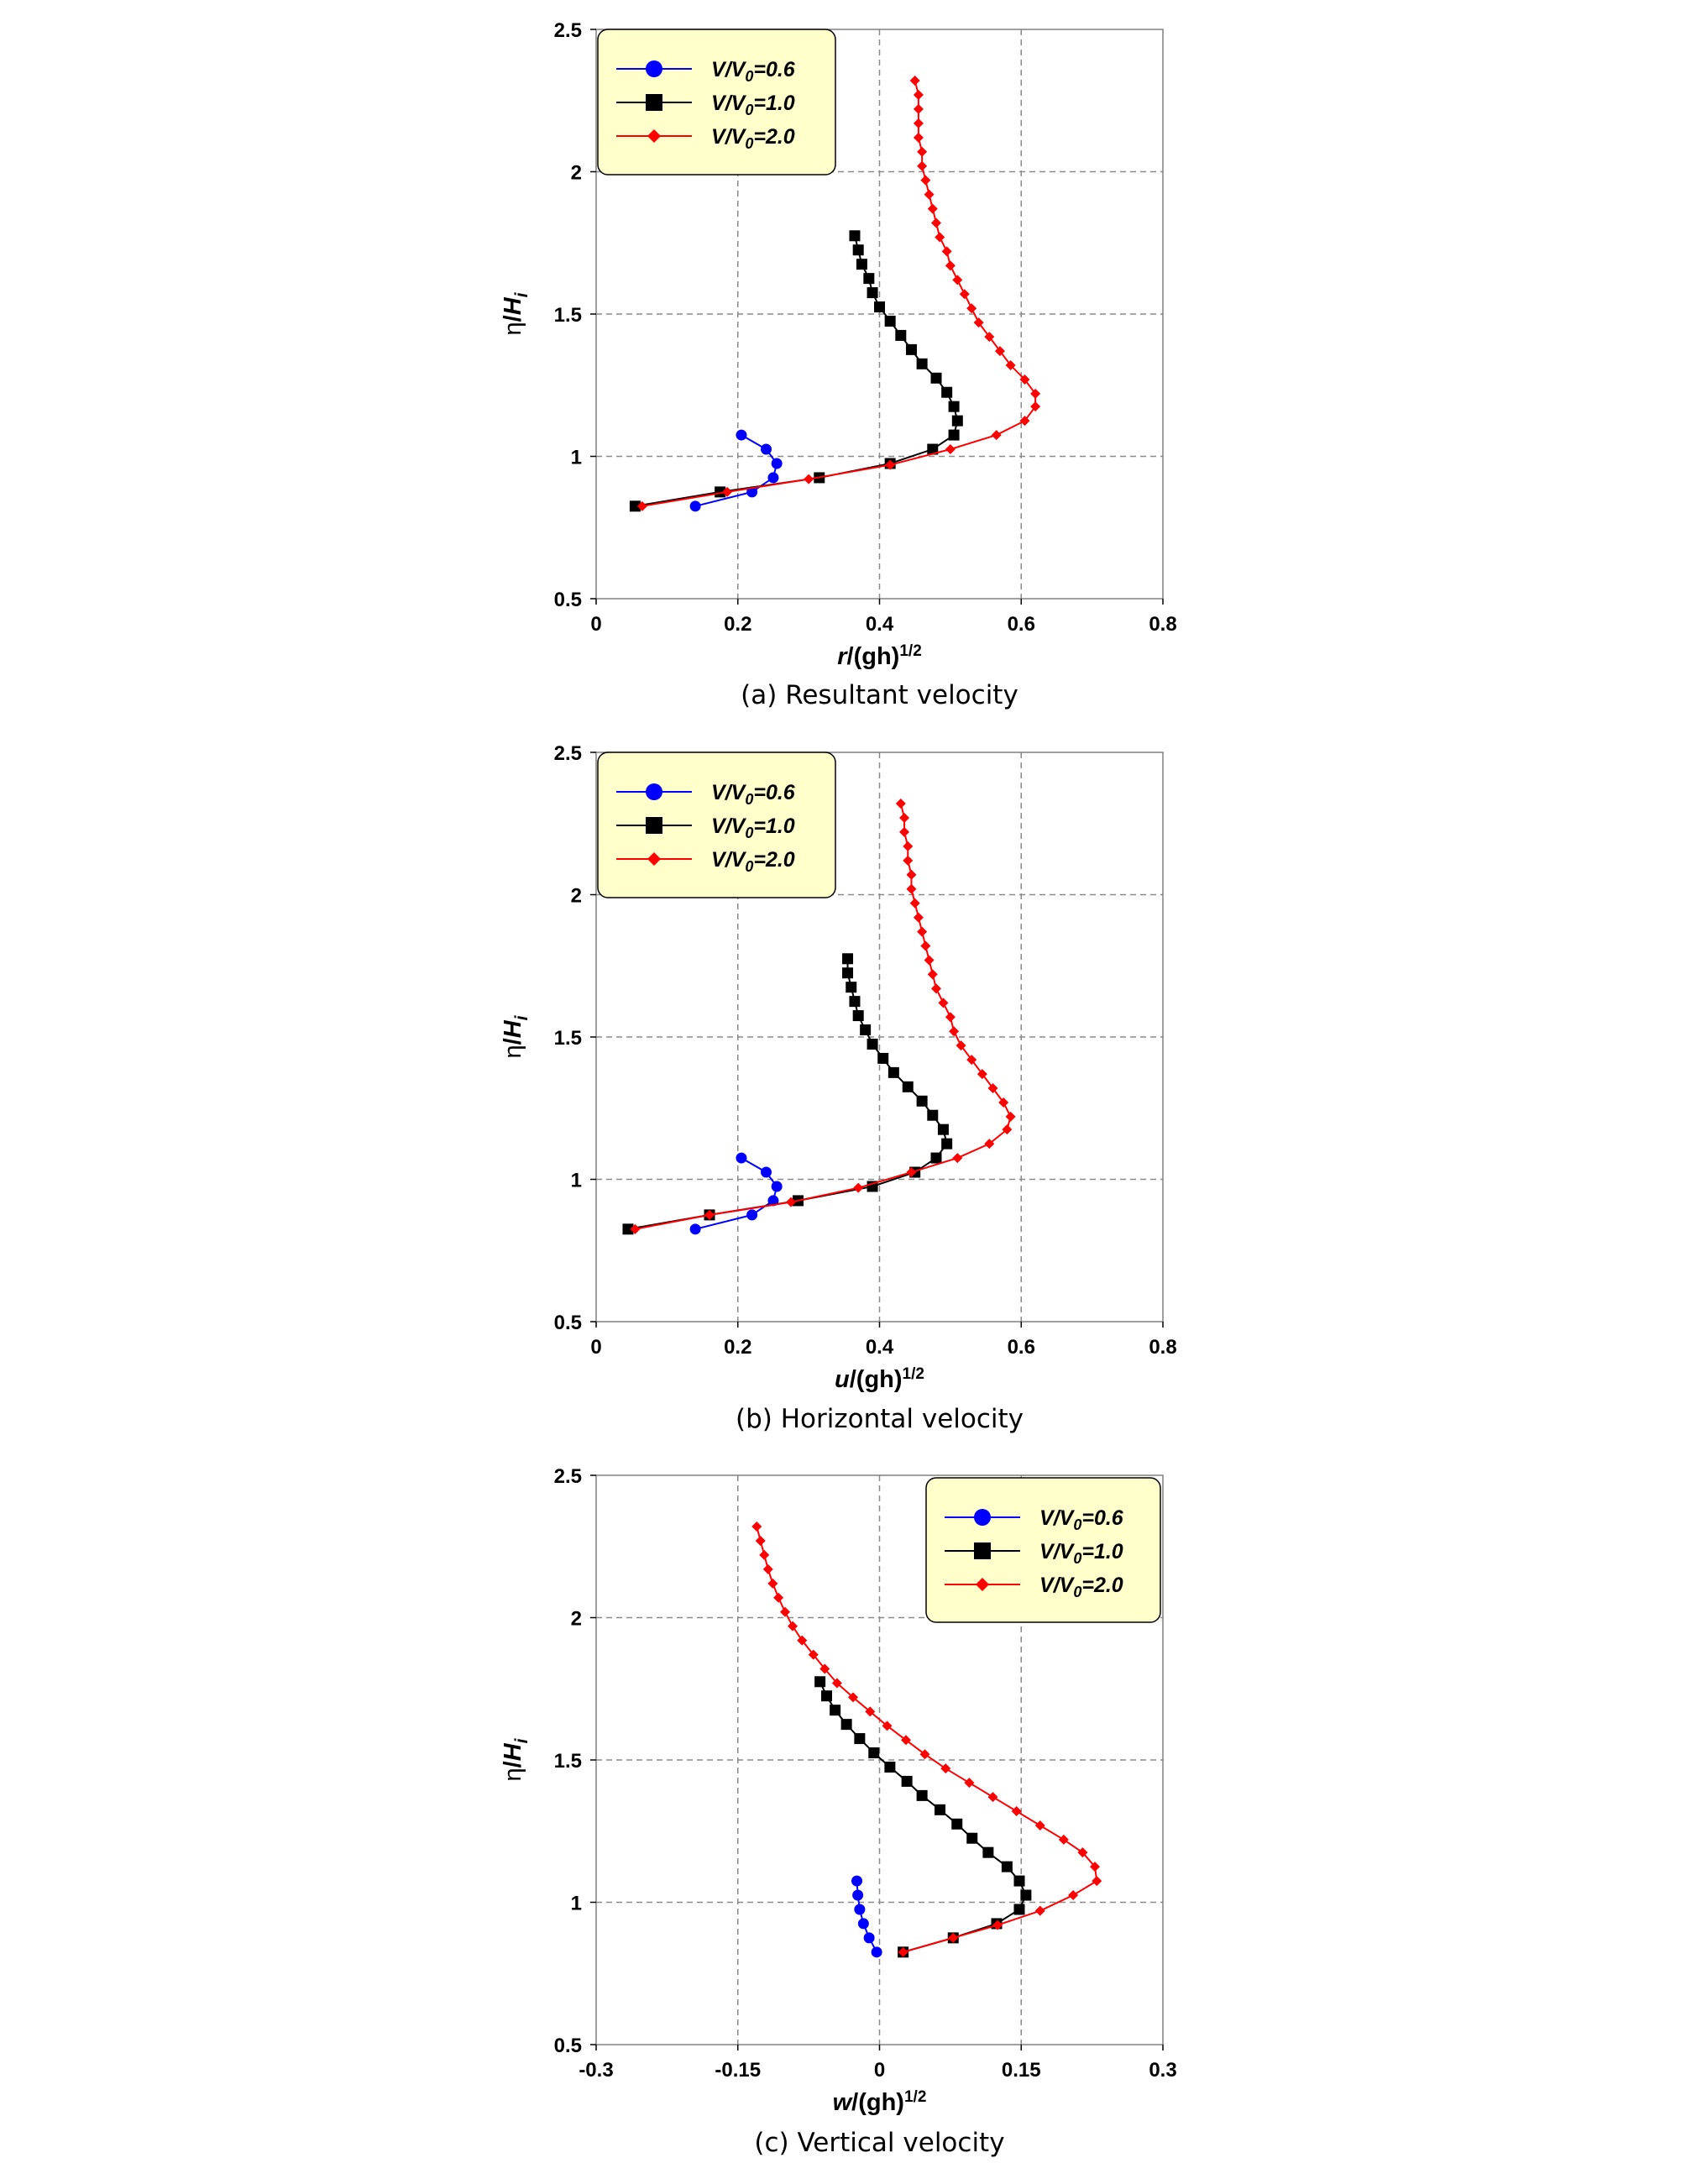 This screenshot has height=2184, width=1686. I want to click on y-axis-label-eta: η, so click(513, 1051).